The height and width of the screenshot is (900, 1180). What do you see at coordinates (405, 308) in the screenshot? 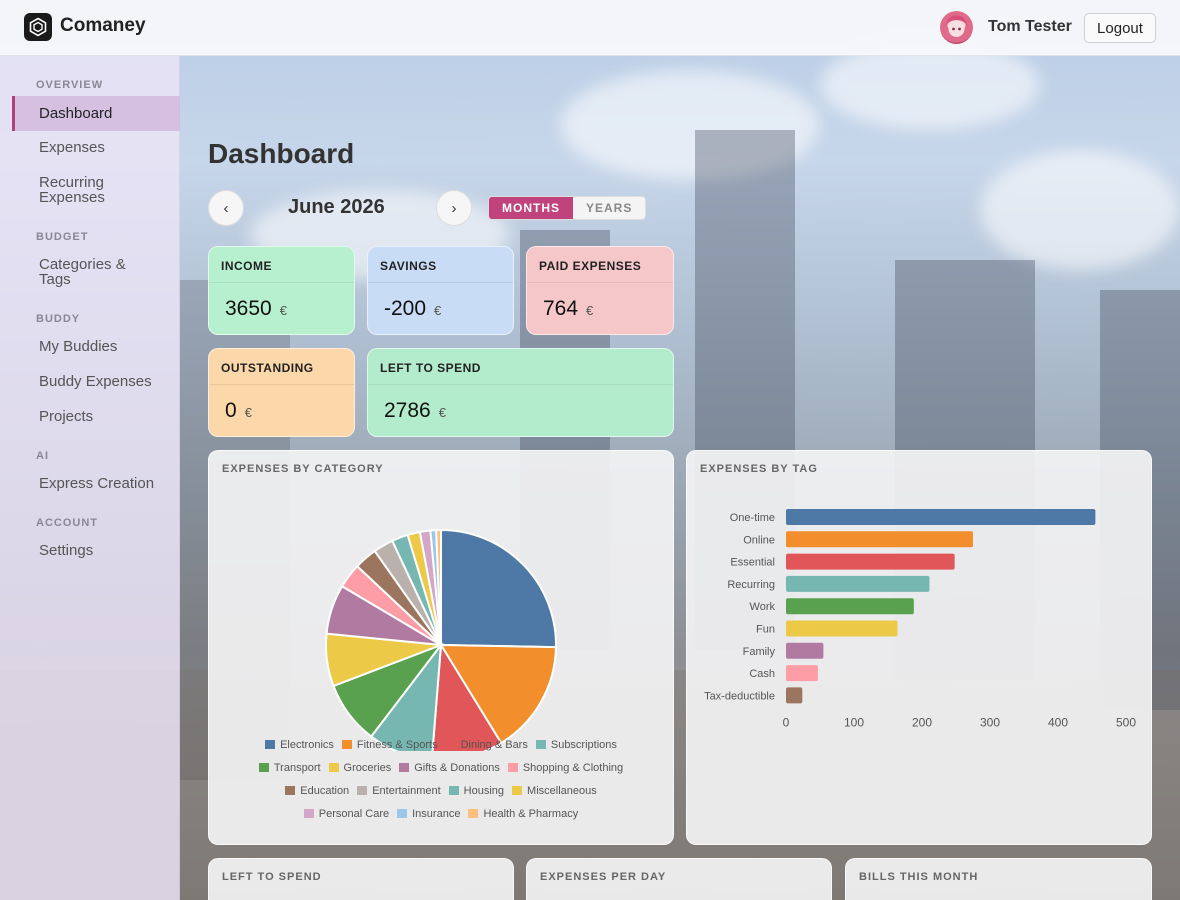
I see `savings-value: -200` at bounding box center [405, 308].